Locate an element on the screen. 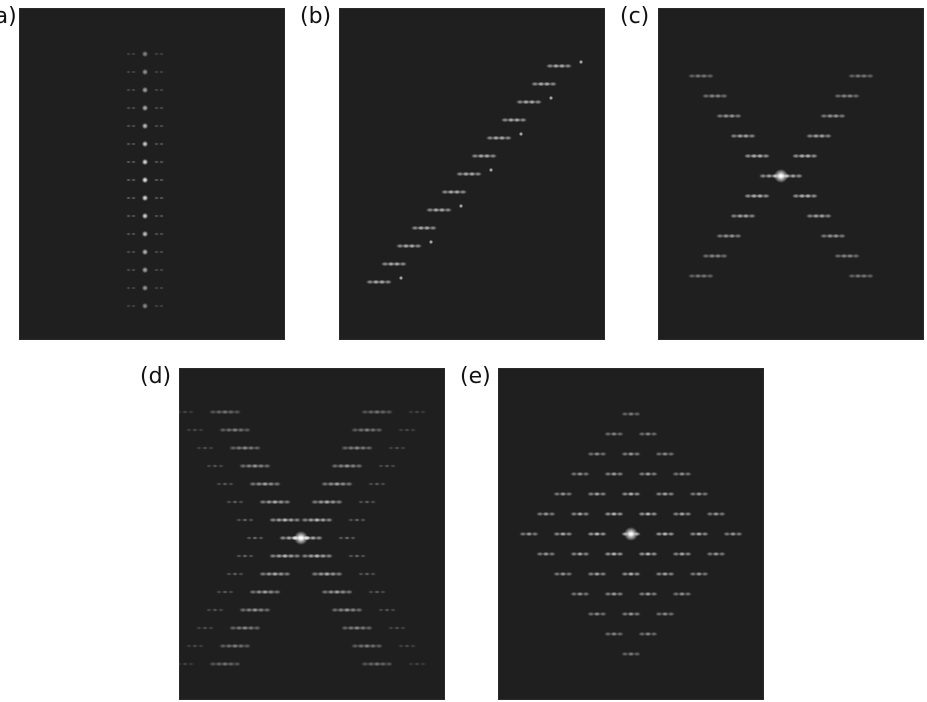  spots-svg-a is located at coordinates (145, 180).